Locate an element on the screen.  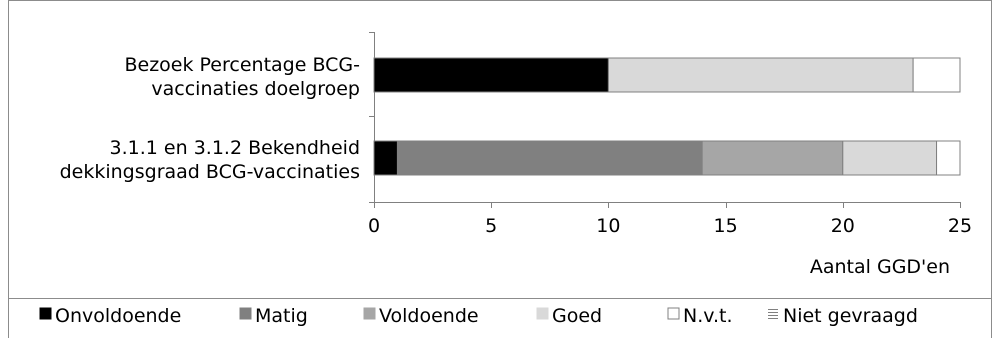
legend-swatch-n-v-t- is located at coordinates (673, 313).